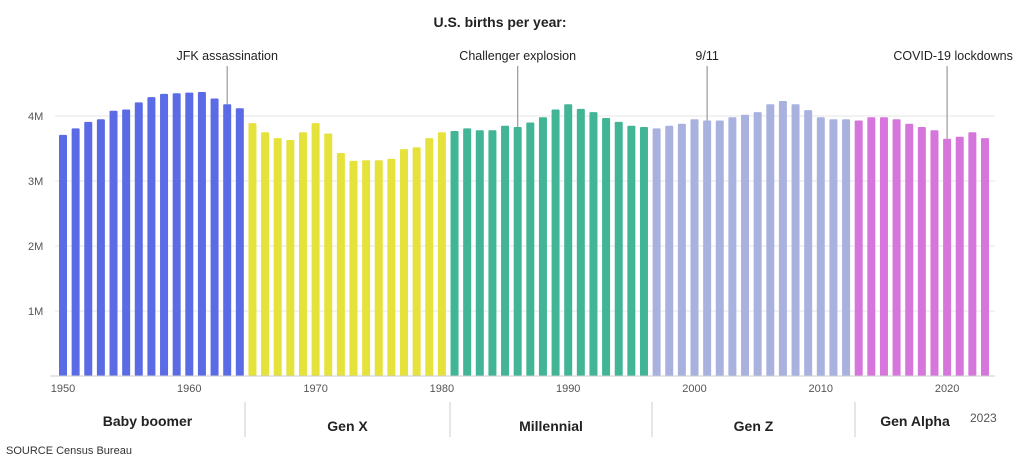 The width and height of the screenshot is (1021, 462). Describe the element at coordinates (35, 312) in the screenshot. I see `y-tick-label: 1M` at that location.